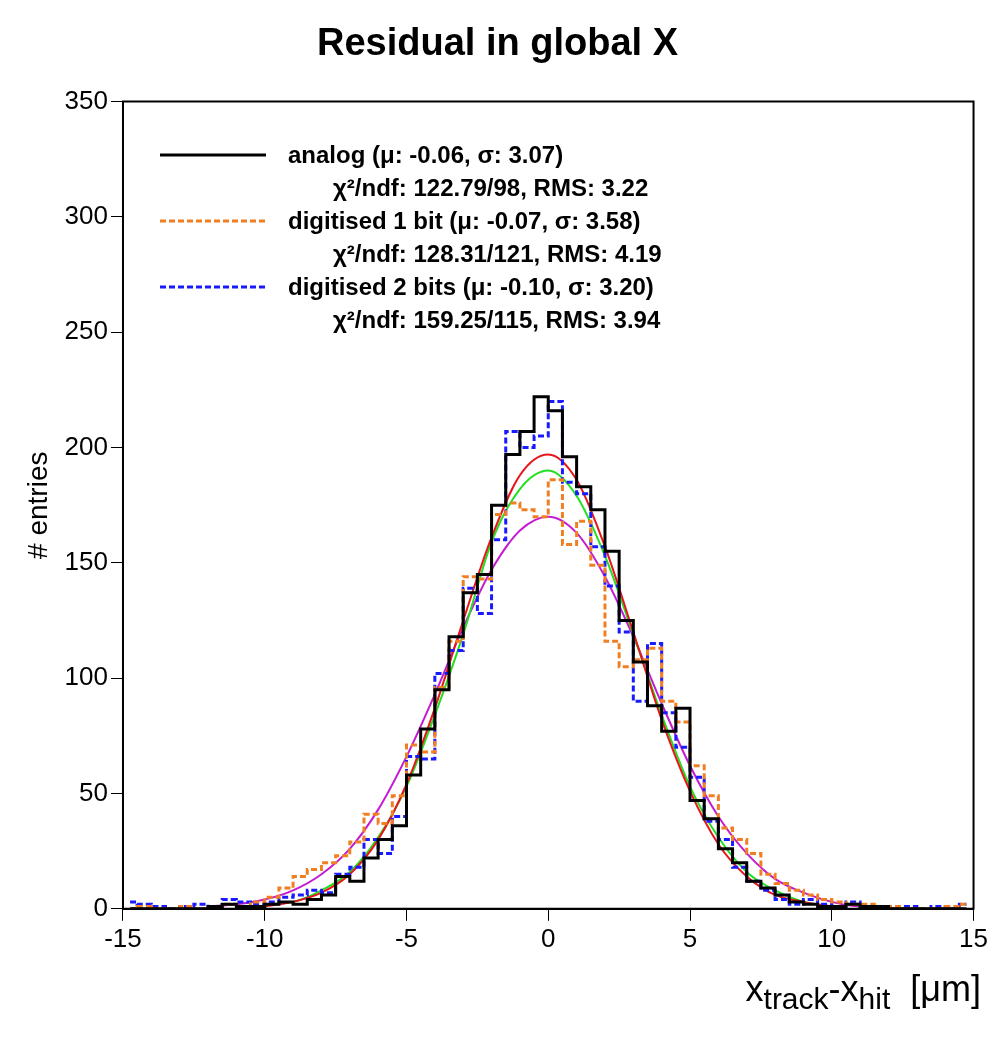 The image size is (999, 1037). I want to click on legend-label: digitised 2 bits (μ: -0.10, σ: 3.20), so click(471, 287).